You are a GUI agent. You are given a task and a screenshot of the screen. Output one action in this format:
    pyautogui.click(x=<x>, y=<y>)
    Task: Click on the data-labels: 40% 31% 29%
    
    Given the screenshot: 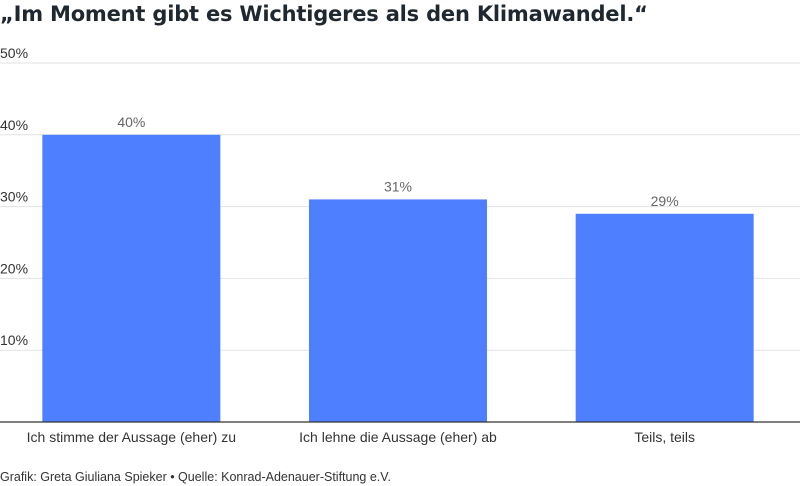 What is the action you would take?
    pyautogui.click(x=397, y=161)
    